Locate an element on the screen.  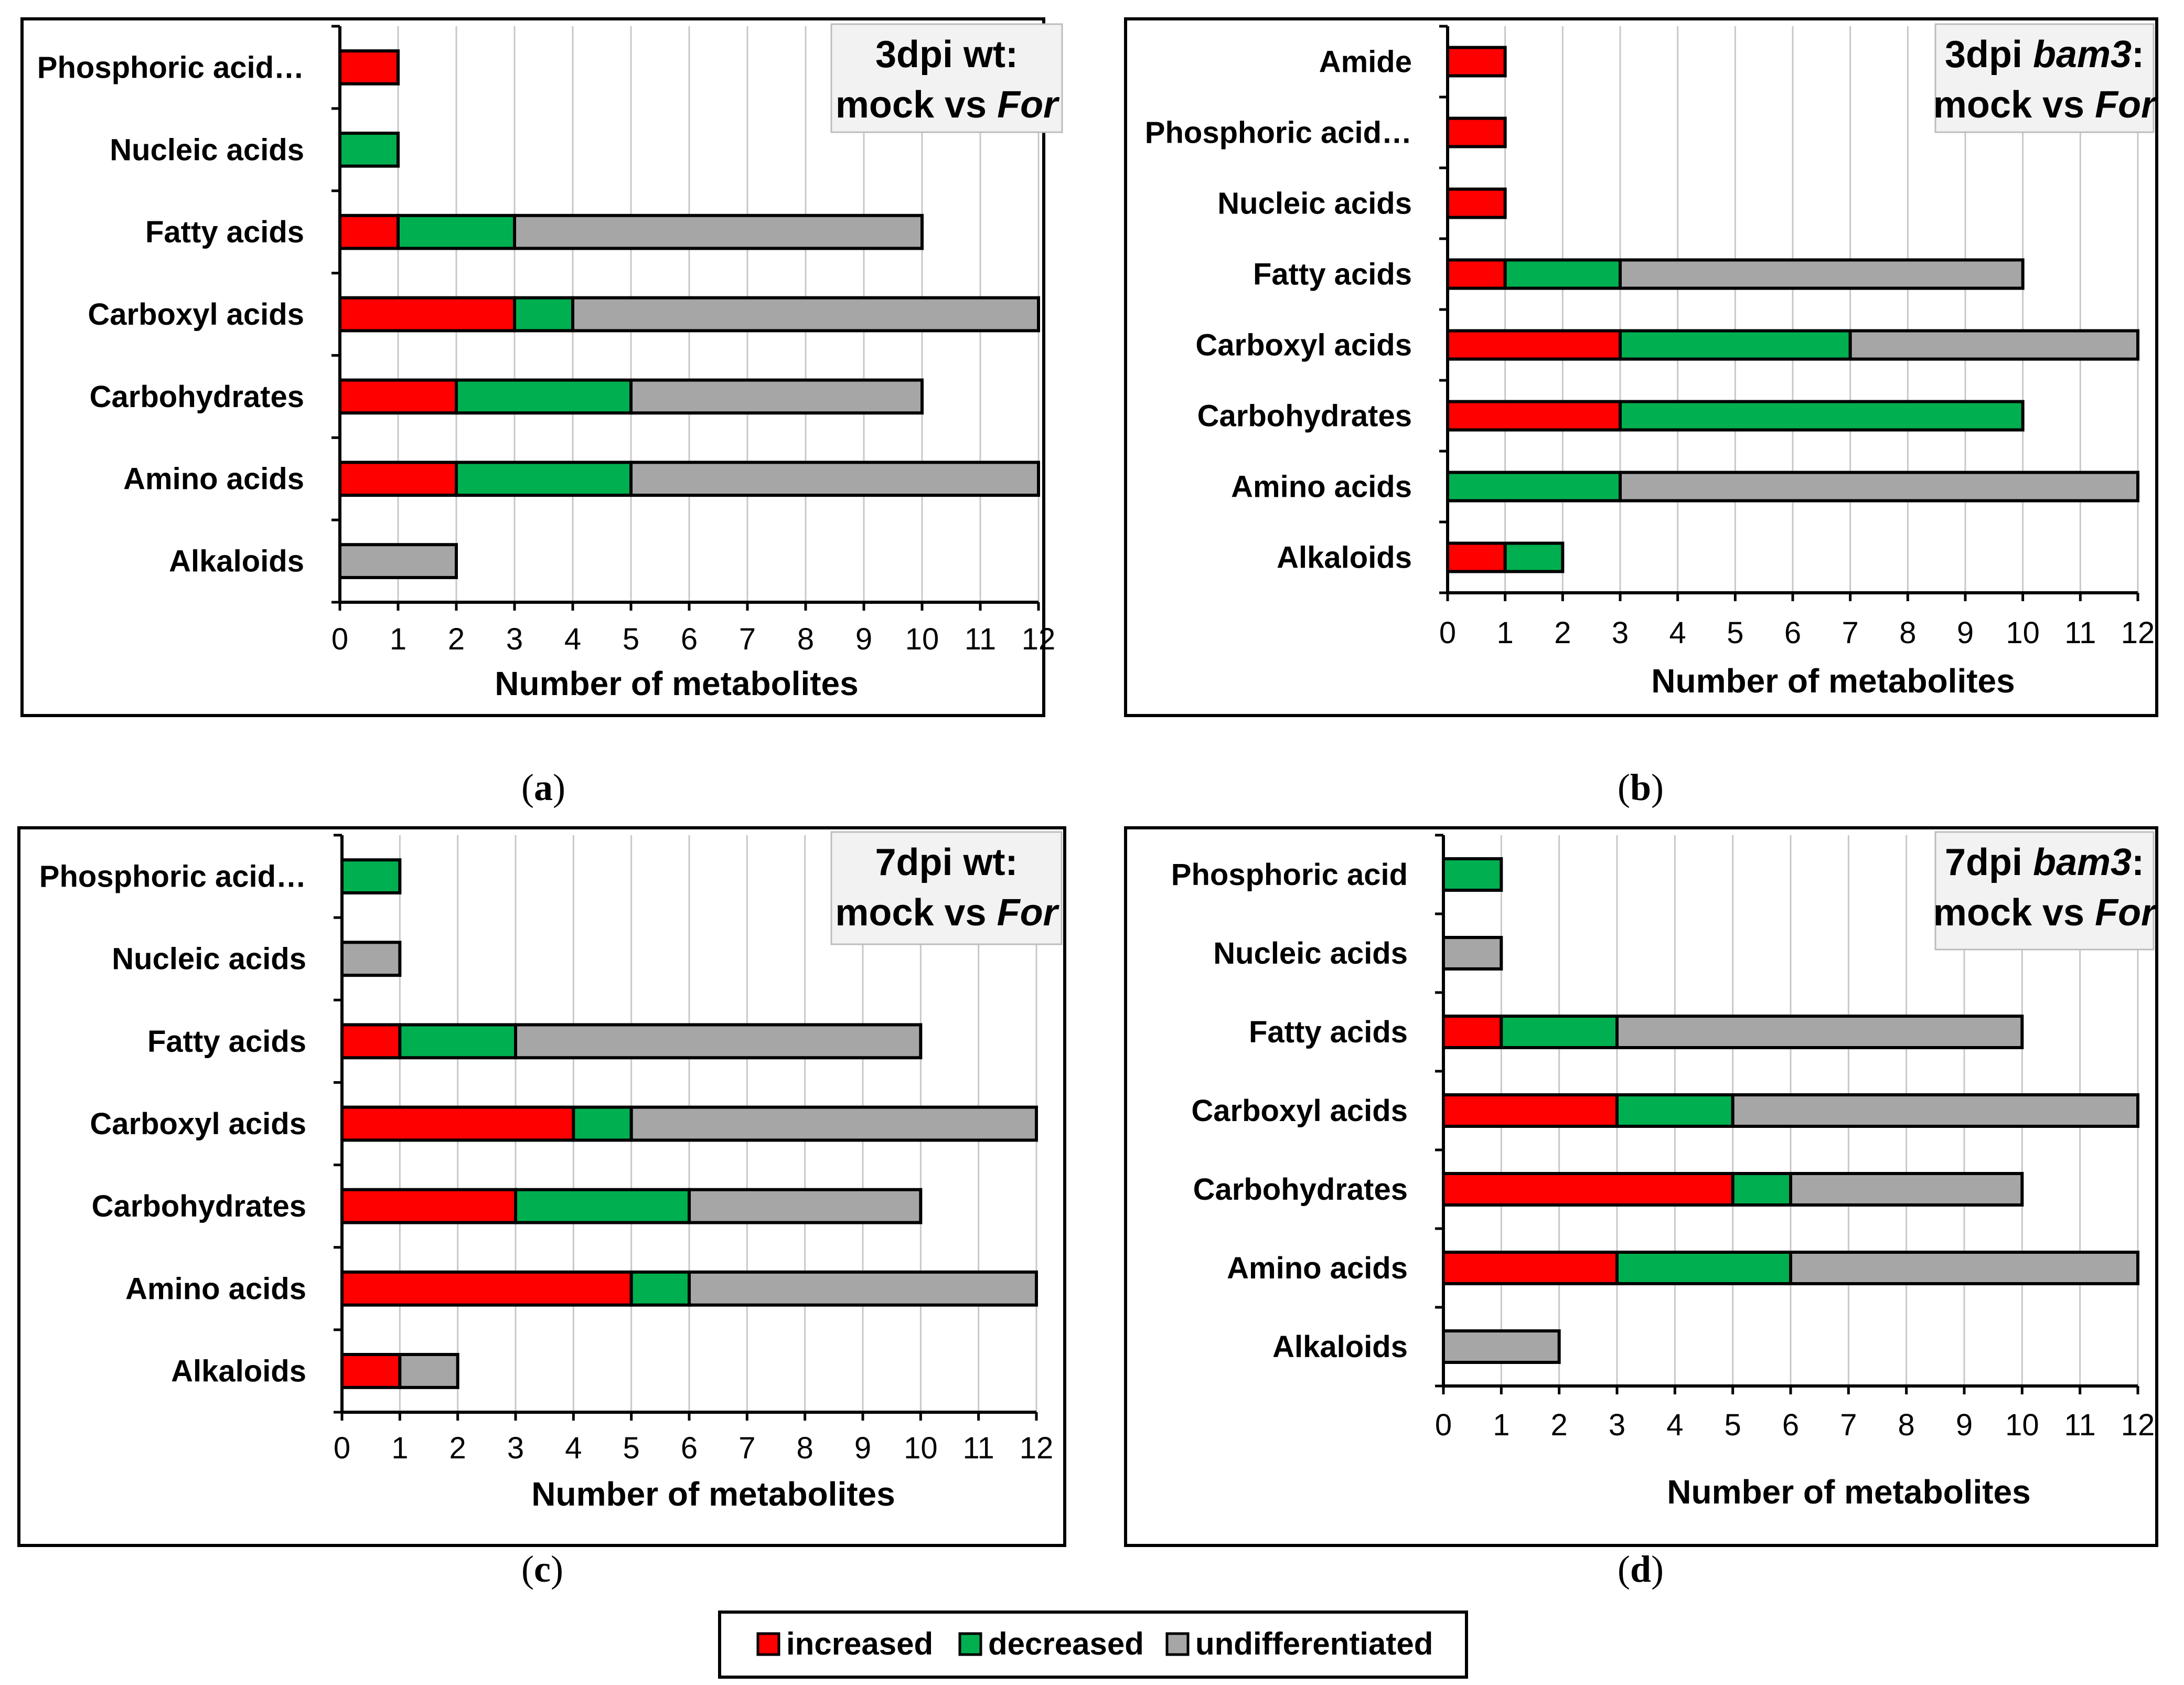
legend-swatch-undifferentiated is located at coordinates (1177, 1644).